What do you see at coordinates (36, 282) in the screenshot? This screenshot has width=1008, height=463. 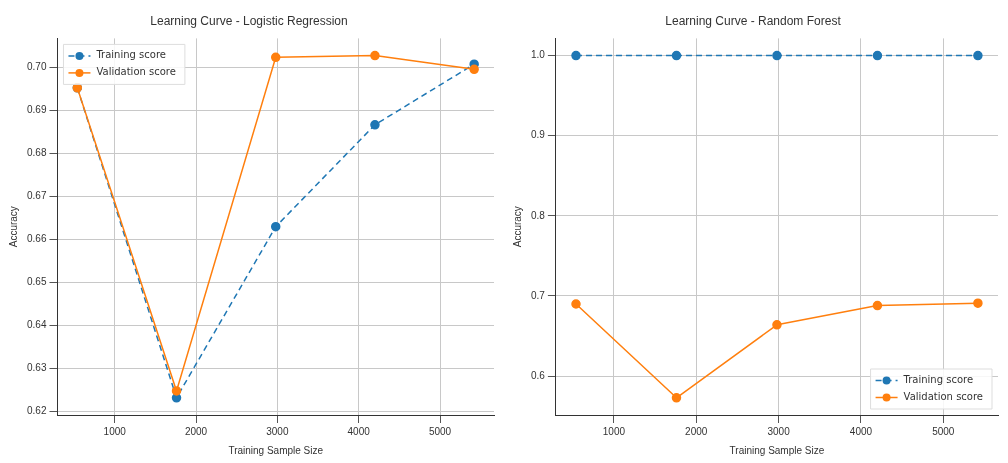 I see `y-tick-label: 0.65` at bounding box center [36, 282].